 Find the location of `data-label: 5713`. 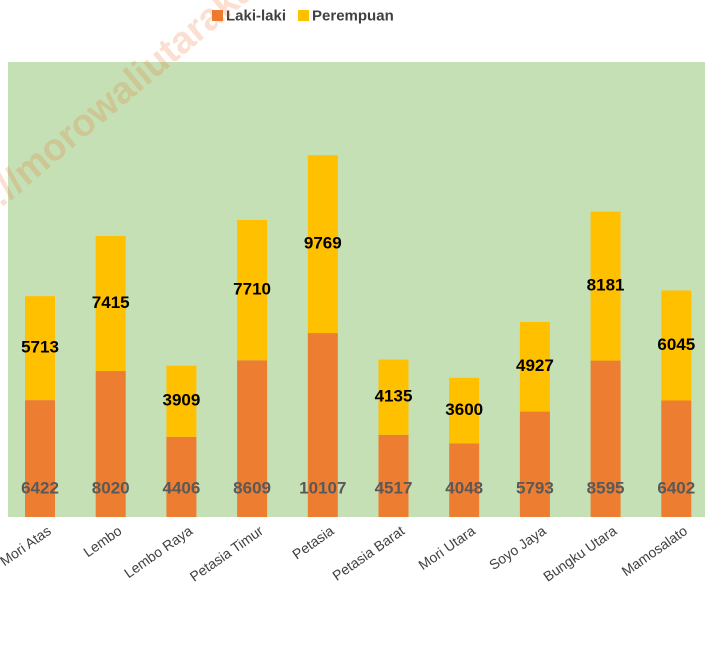

data-label: 5713 is located at coordinates (40, 347).